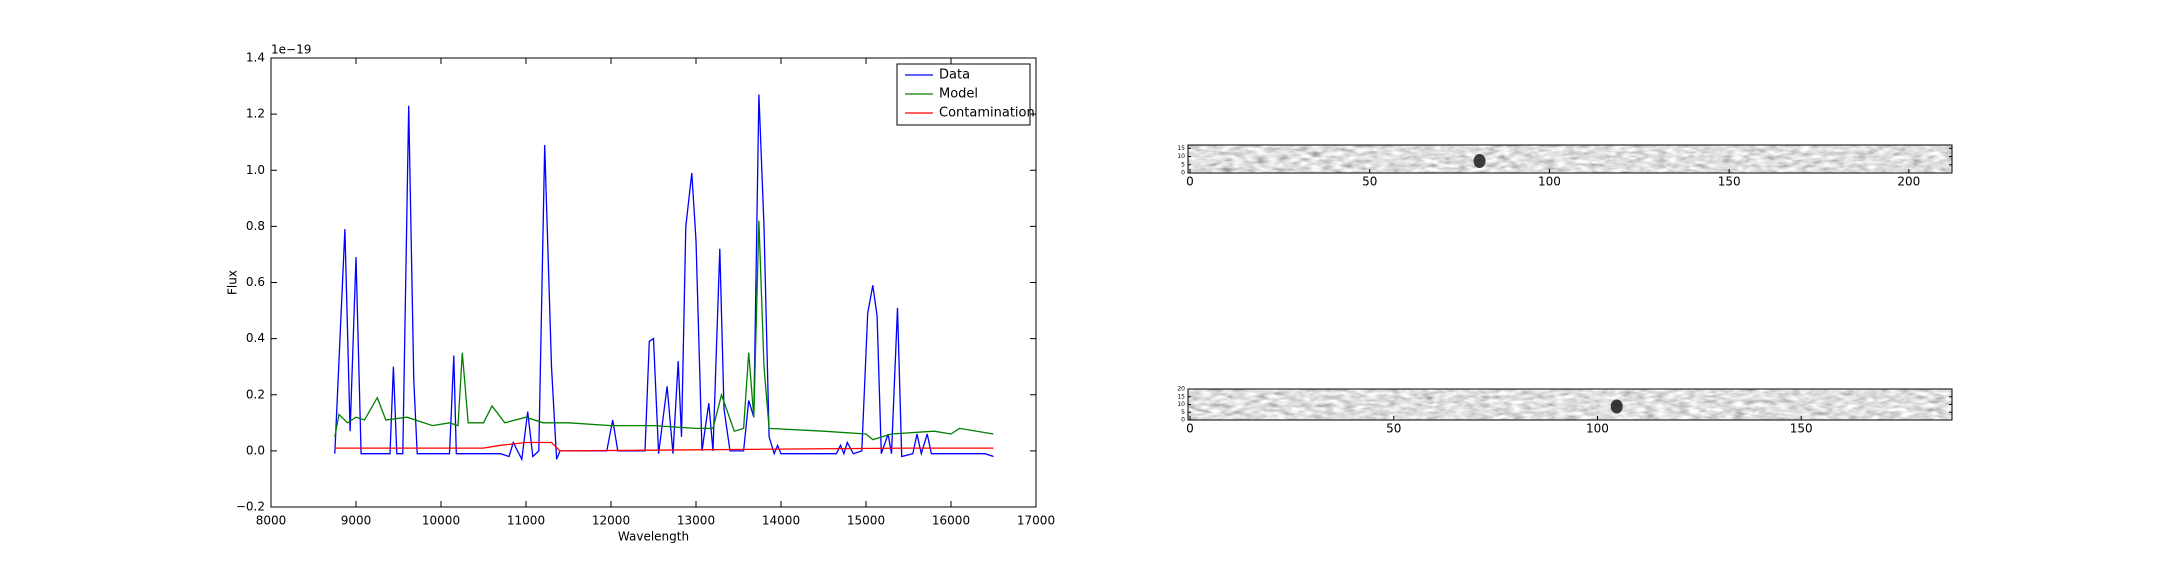 The height and width of the screenshot is (576, 2160). What do you see at coordinates (255, 338) in the screenshot?
I see `y-tick-label: 0.4` at bounding box center [255, 338].